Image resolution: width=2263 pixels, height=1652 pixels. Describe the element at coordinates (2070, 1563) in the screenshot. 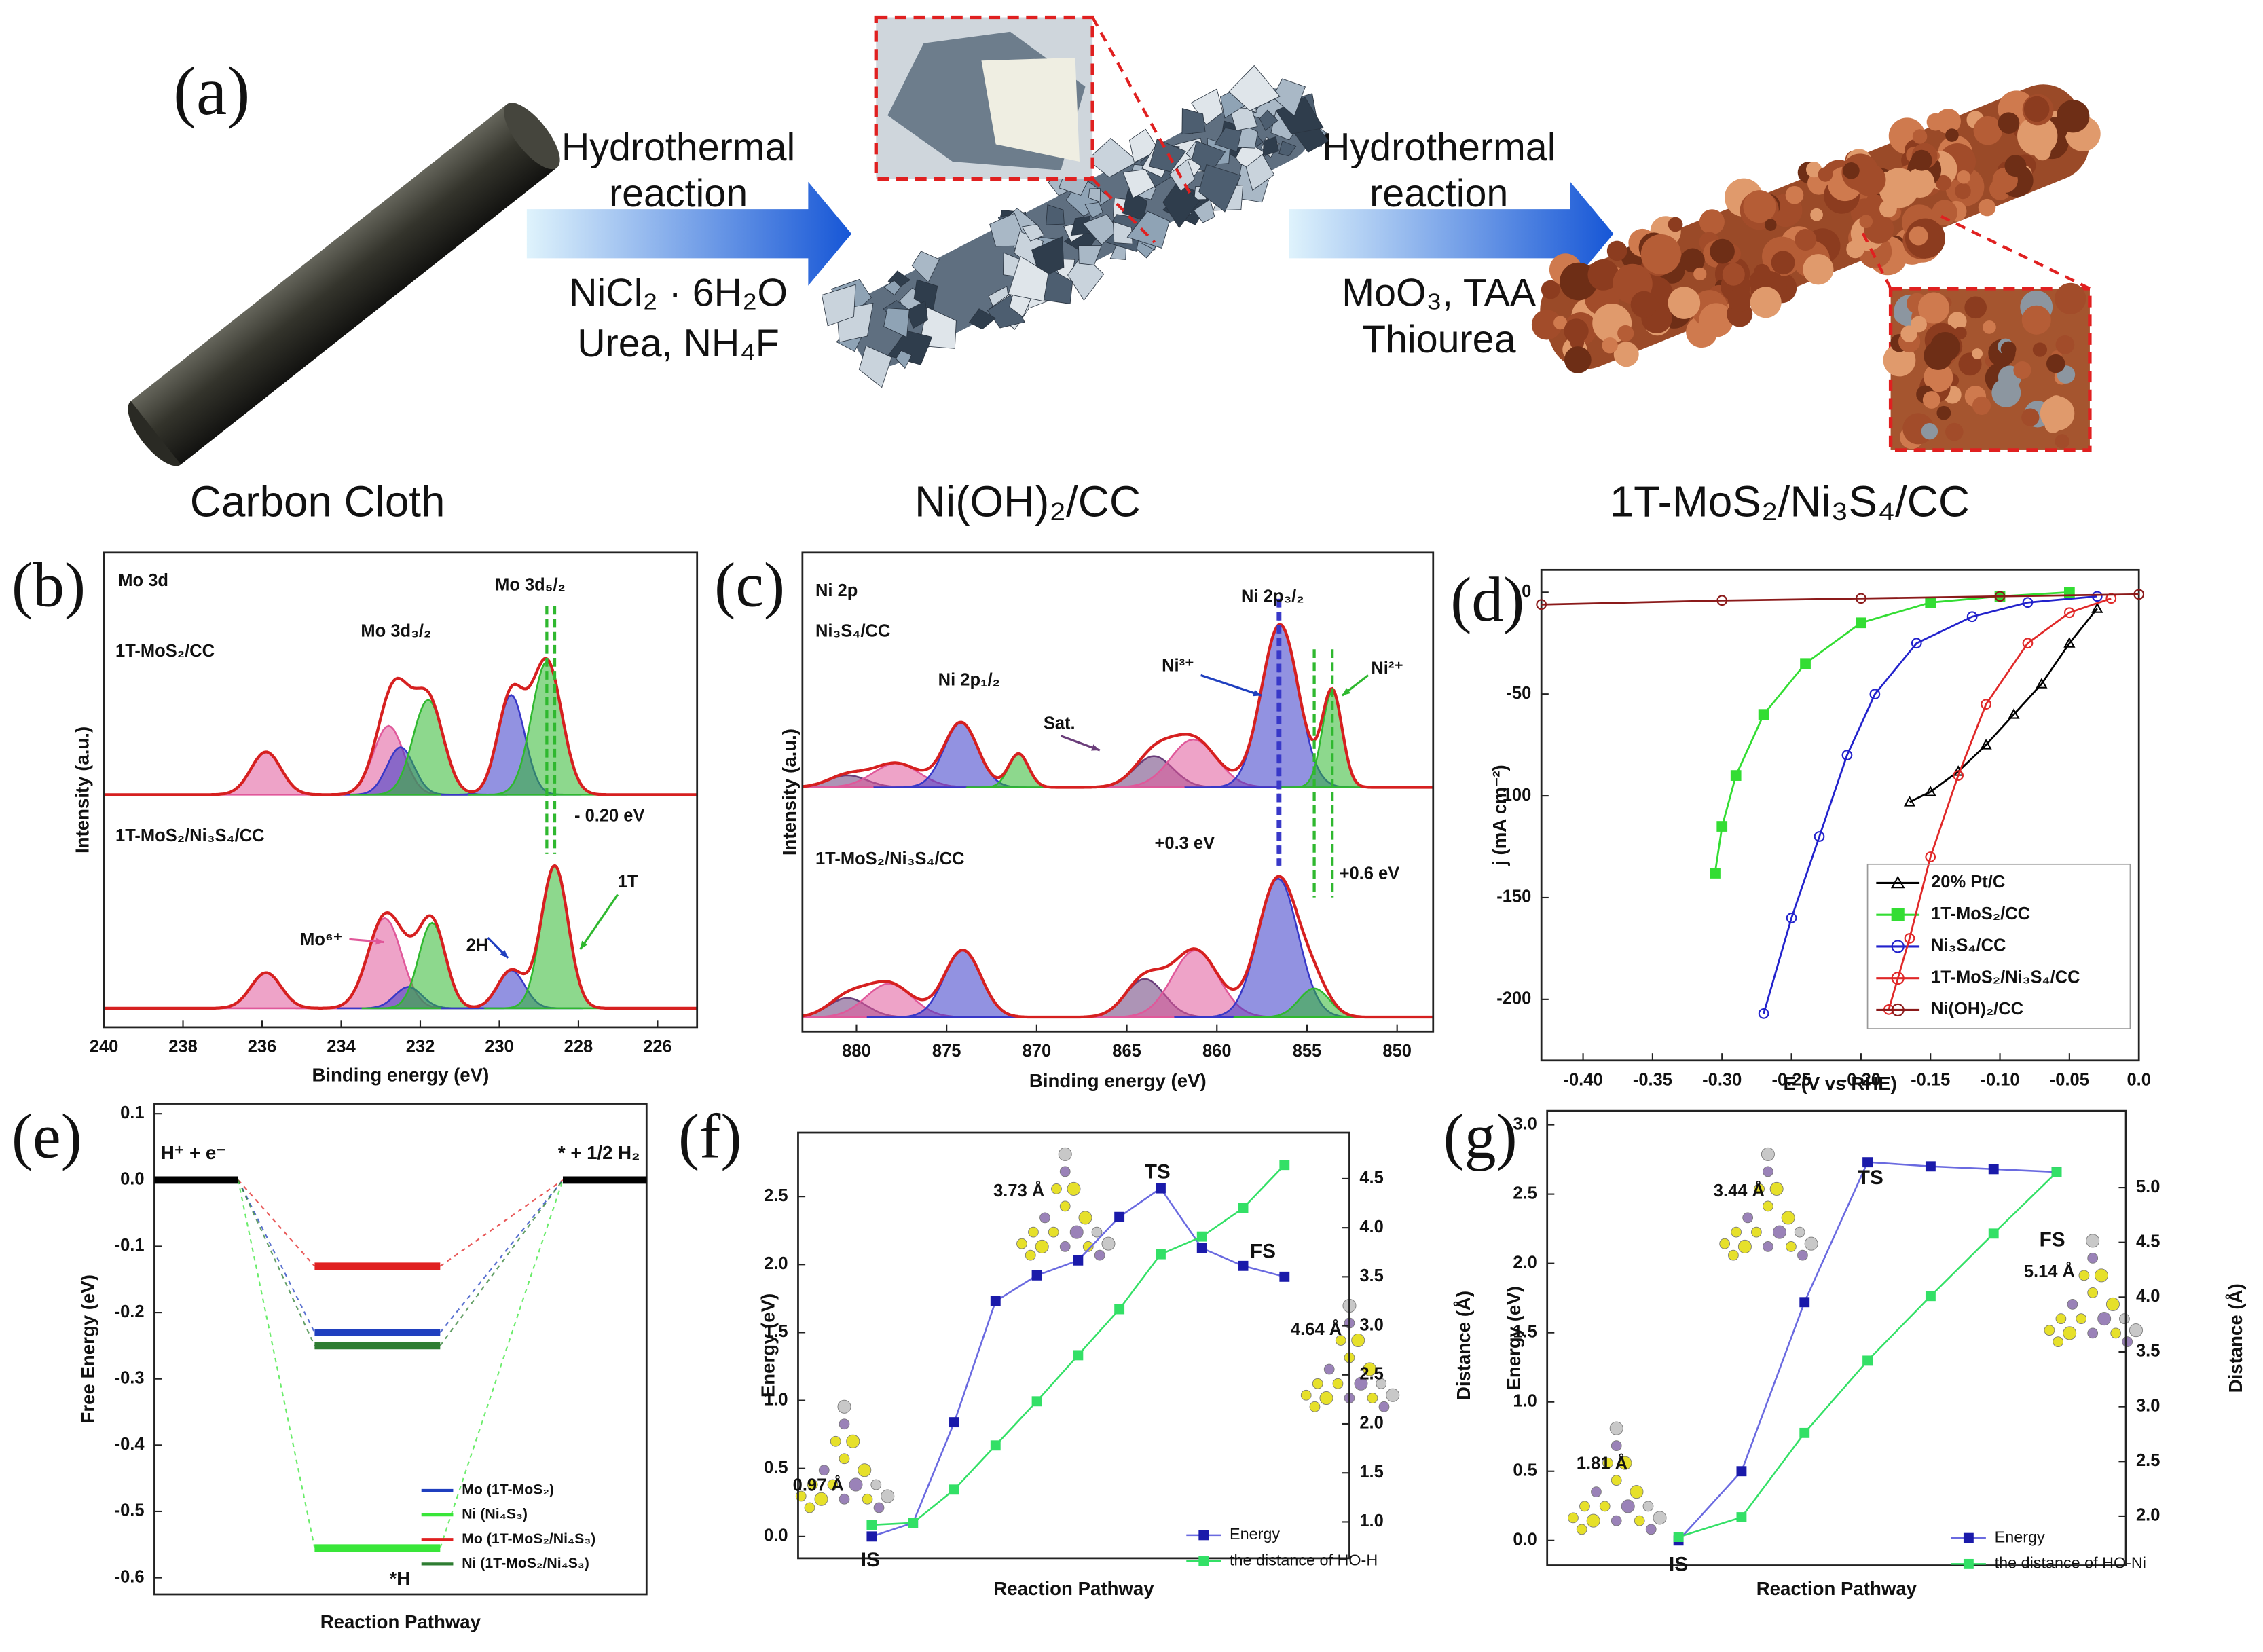

I see `legend-label: the distance of HO-Ni` at that location.